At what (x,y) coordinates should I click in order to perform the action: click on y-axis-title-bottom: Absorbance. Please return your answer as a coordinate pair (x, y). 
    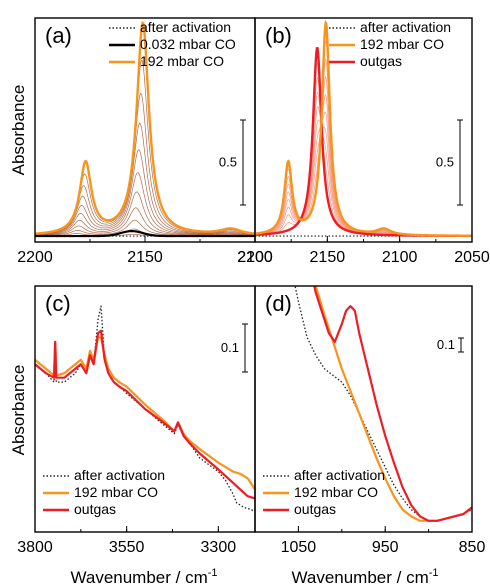
    Looking at the image, I should click on (18, 410).